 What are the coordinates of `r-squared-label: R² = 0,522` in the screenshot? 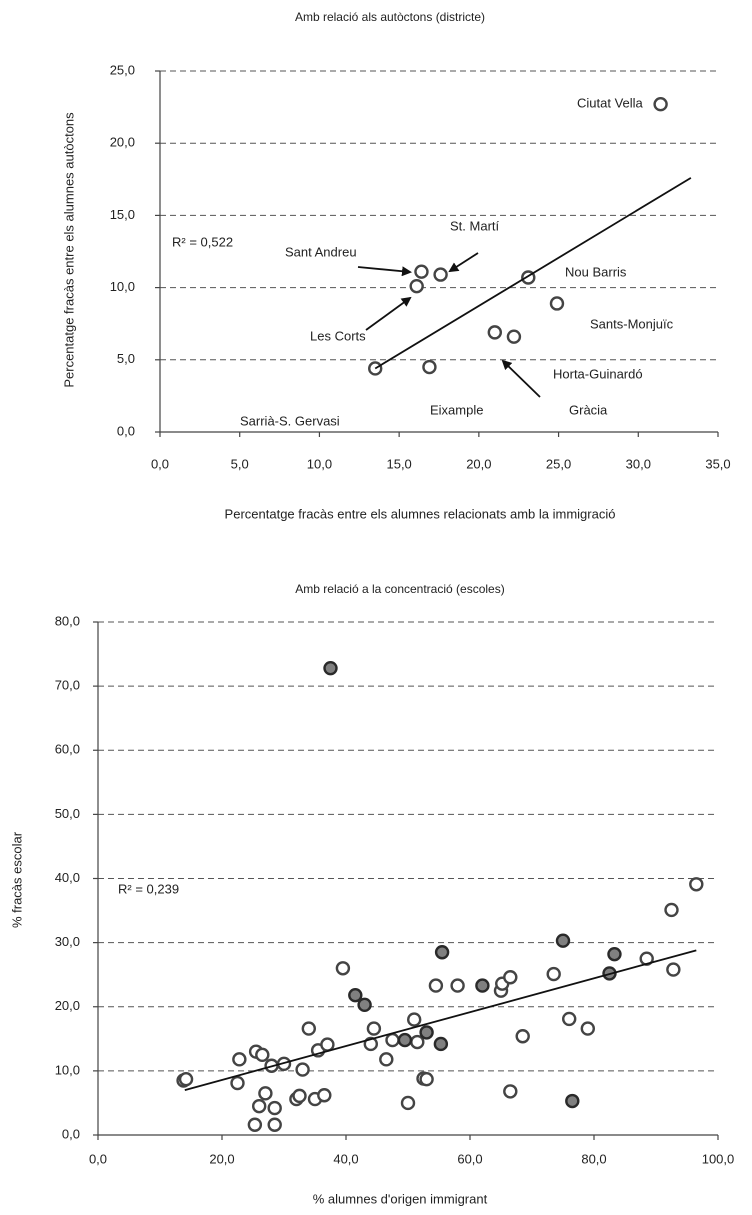 It's located at (202, 241).